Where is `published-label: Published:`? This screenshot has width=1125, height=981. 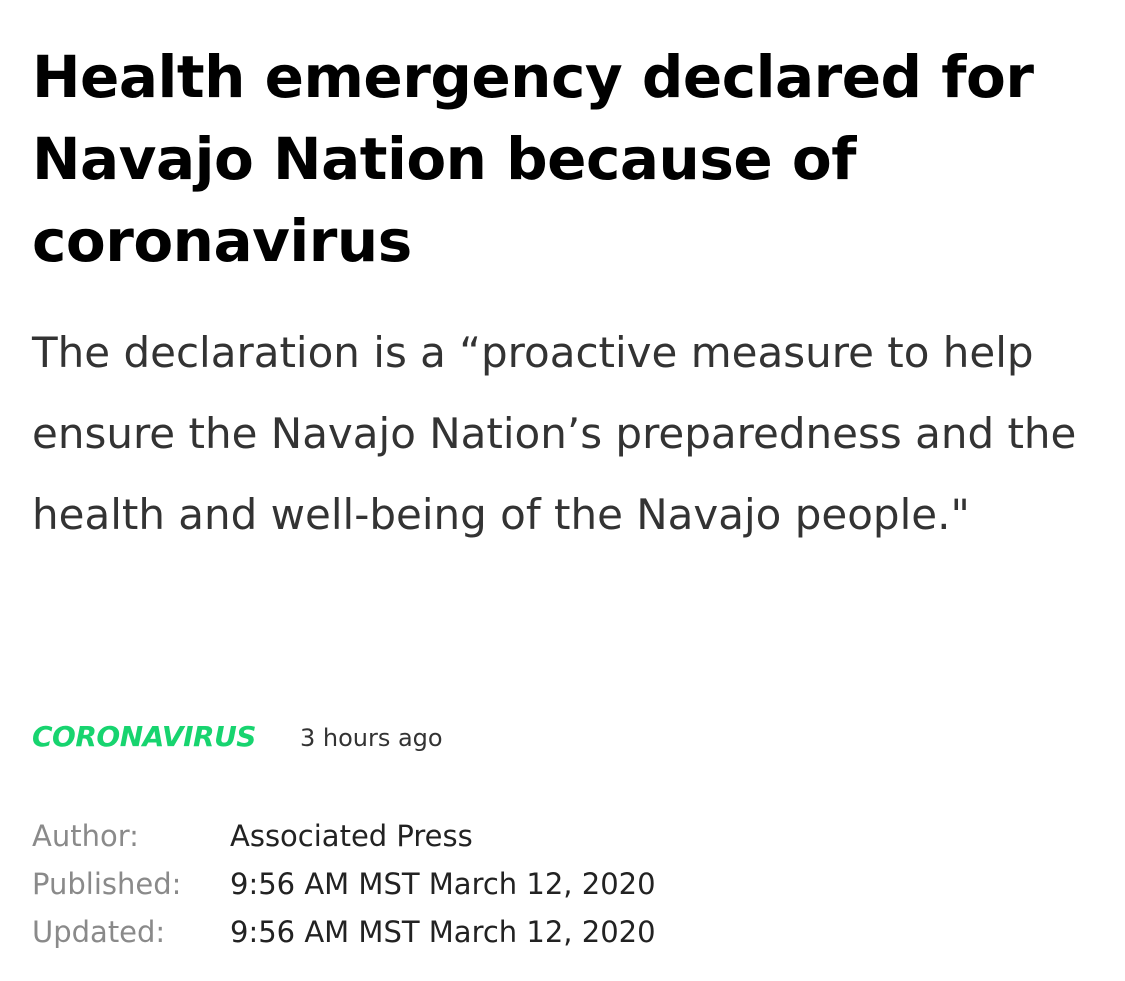 published-label: Published: is located at coordinates (107, 884).